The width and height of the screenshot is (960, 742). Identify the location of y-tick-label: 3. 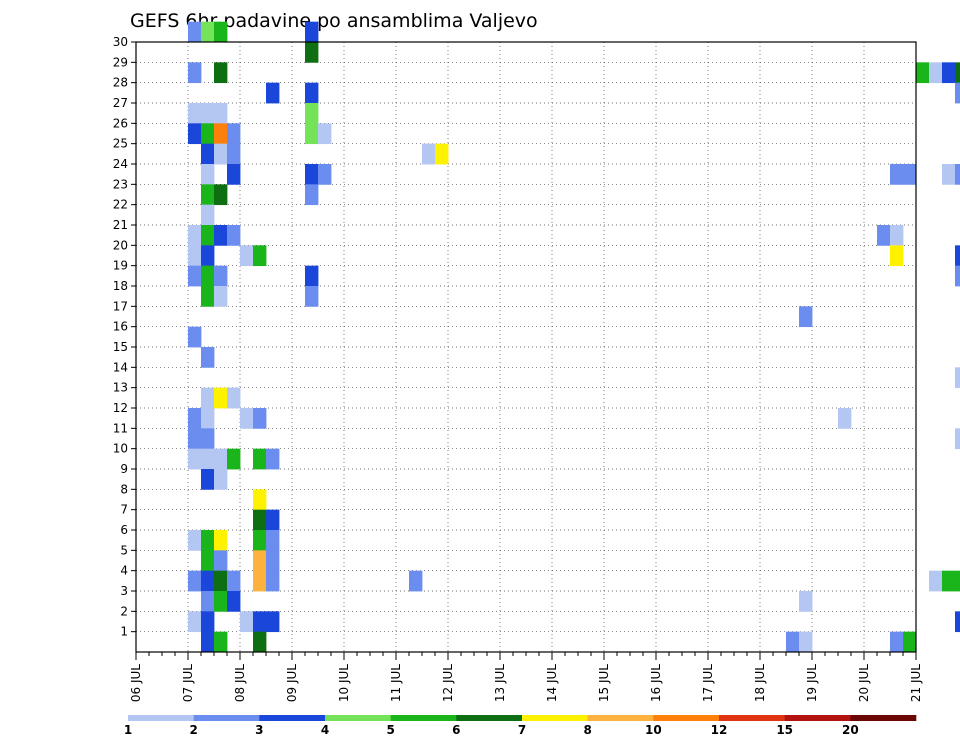
(124, 591).